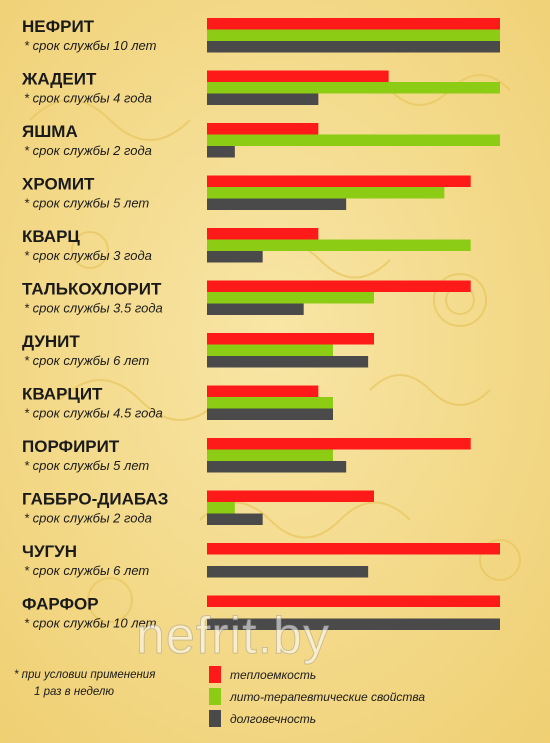  I want to click on footnote-line2: 1 раз в неделю, so click(74, 692).